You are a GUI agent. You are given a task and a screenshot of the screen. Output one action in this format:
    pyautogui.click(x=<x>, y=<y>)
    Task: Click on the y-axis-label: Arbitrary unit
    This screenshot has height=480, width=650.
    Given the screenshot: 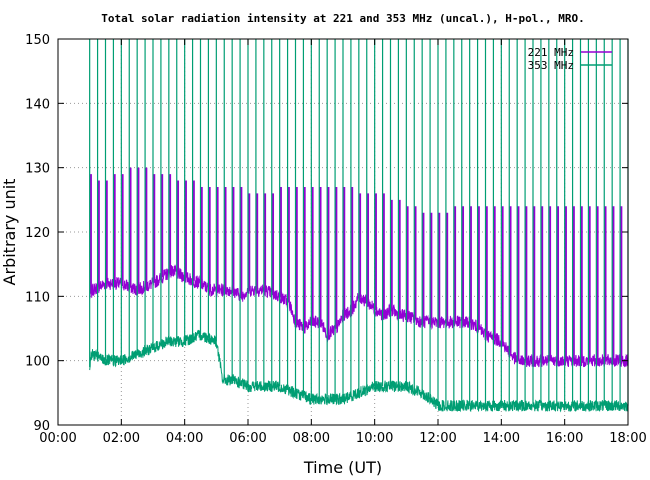 What is the action you would take?
    pyautogui.click(x=9, y=232)
    